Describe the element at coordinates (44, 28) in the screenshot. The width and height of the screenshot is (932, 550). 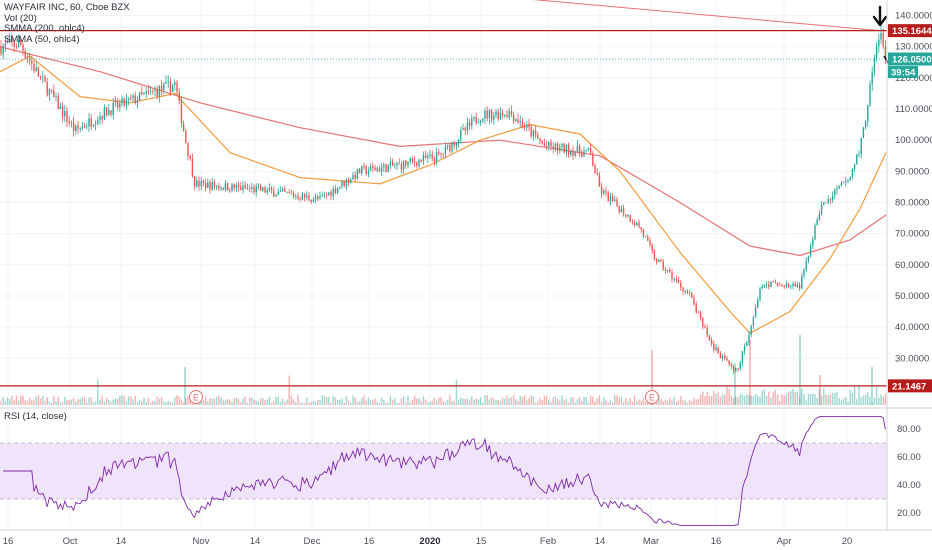
I see `legend-smma200: SMMA (200, ohlc4)` at that location.